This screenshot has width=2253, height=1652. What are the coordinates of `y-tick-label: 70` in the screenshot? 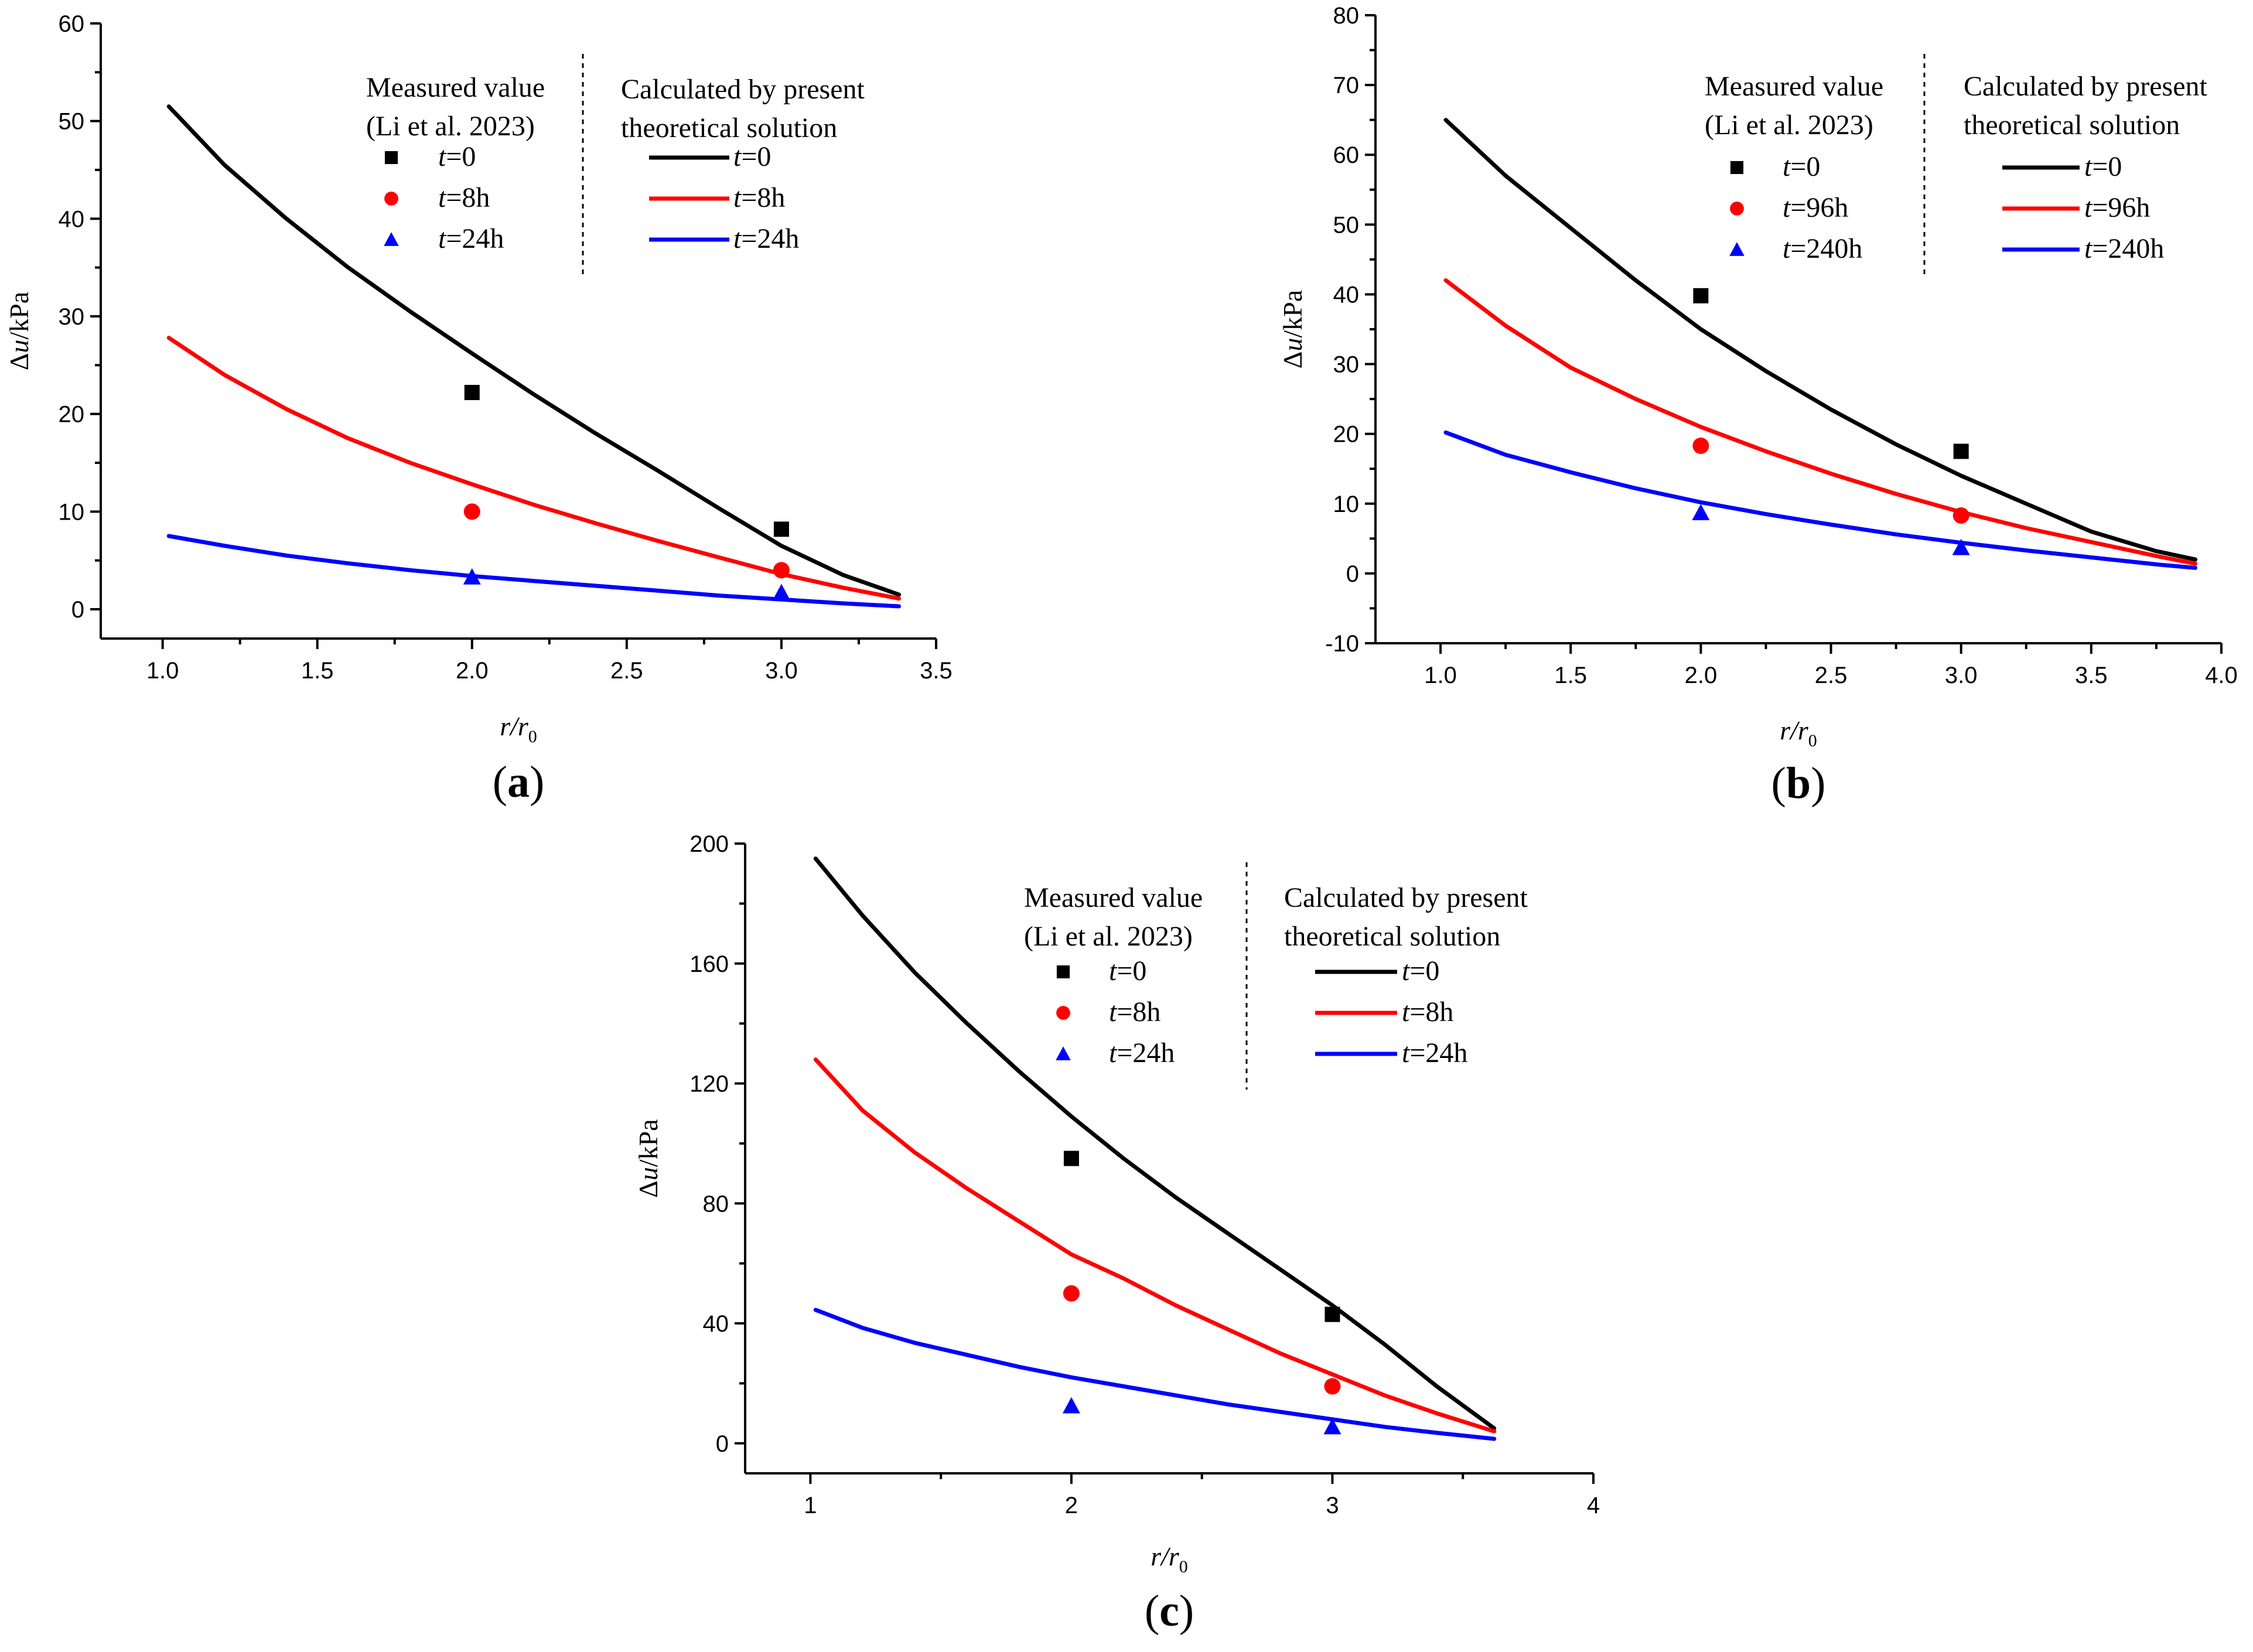 It's located at (1346, 85).